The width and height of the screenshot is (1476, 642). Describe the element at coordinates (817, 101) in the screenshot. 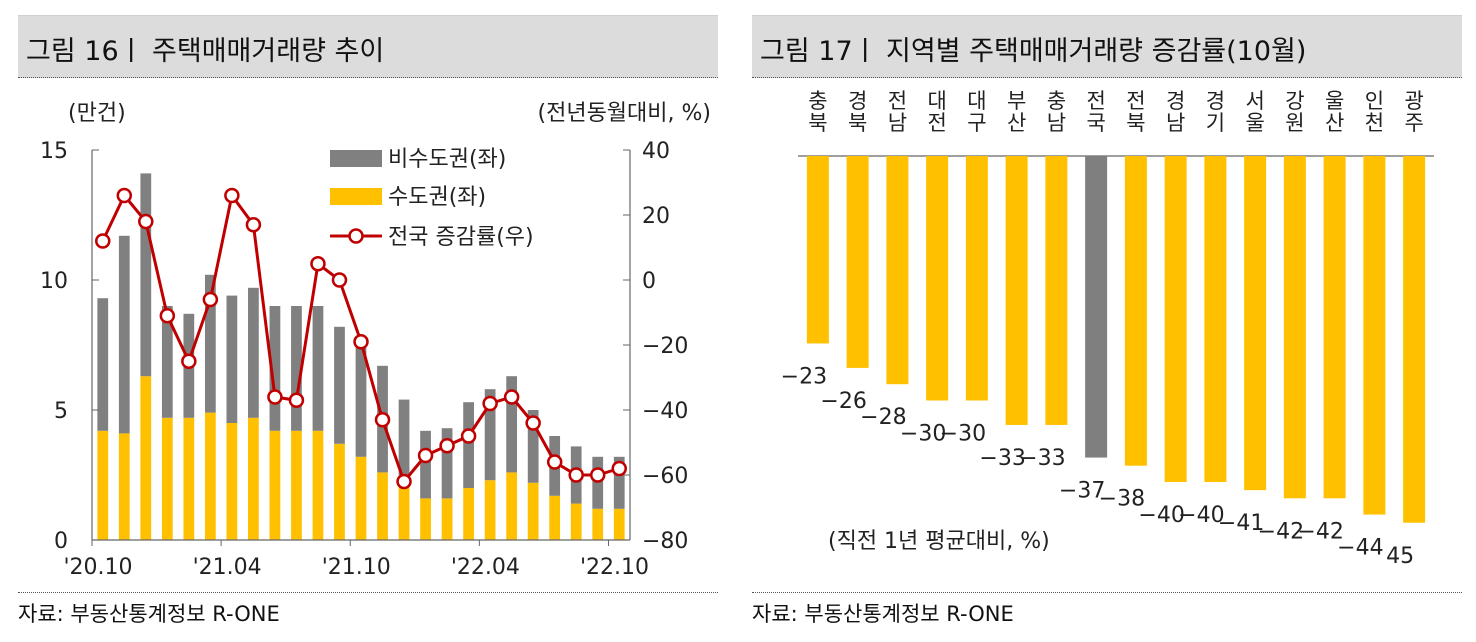

I see `category-label-충북: 충` at that location.